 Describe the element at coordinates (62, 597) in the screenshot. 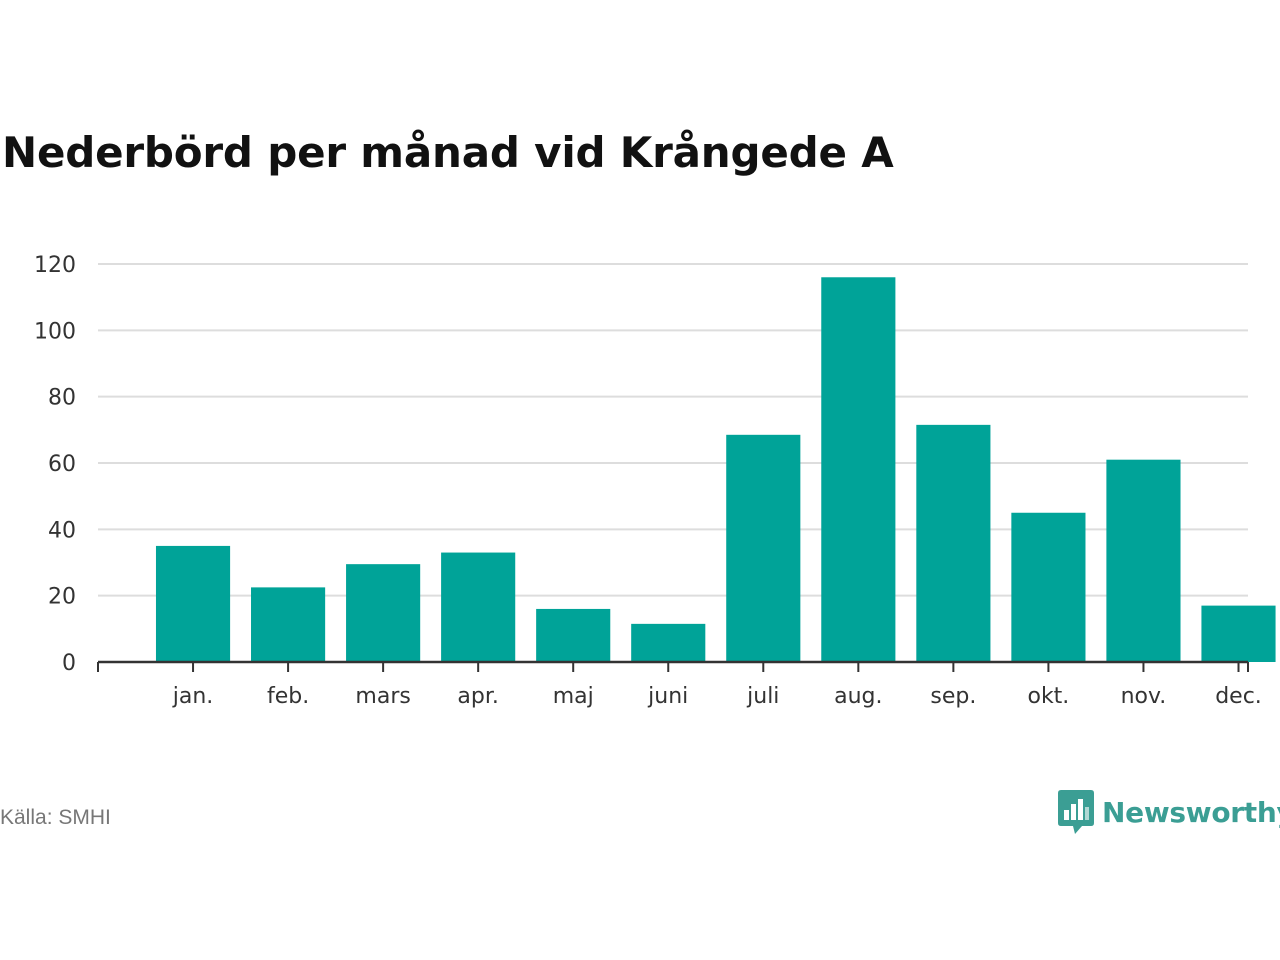

I see `y-tick-label: 20` at that location.